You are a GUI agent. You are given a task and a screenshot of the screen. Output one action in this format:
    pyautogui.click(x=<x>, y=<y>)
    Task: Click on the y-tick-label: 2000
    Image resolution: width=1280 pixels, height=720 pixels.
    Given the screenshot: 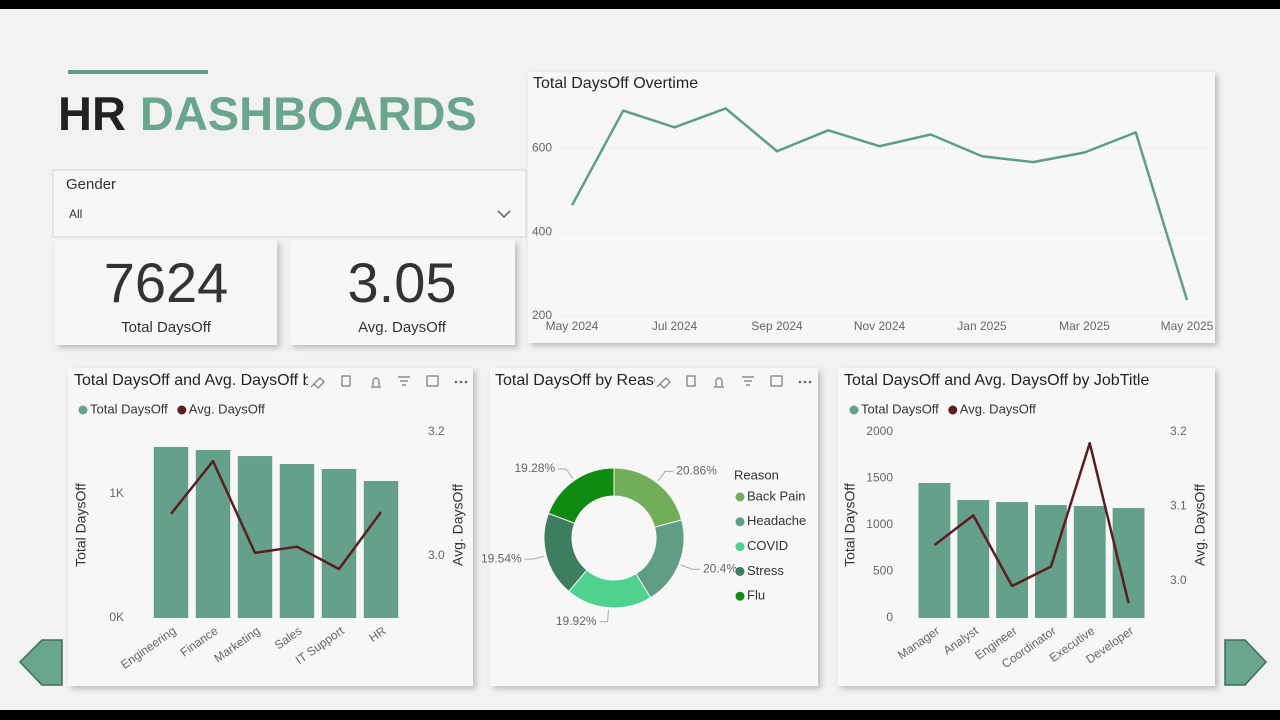 What is the action you would take?
    pyautogui.click(x=879, y=431)
    